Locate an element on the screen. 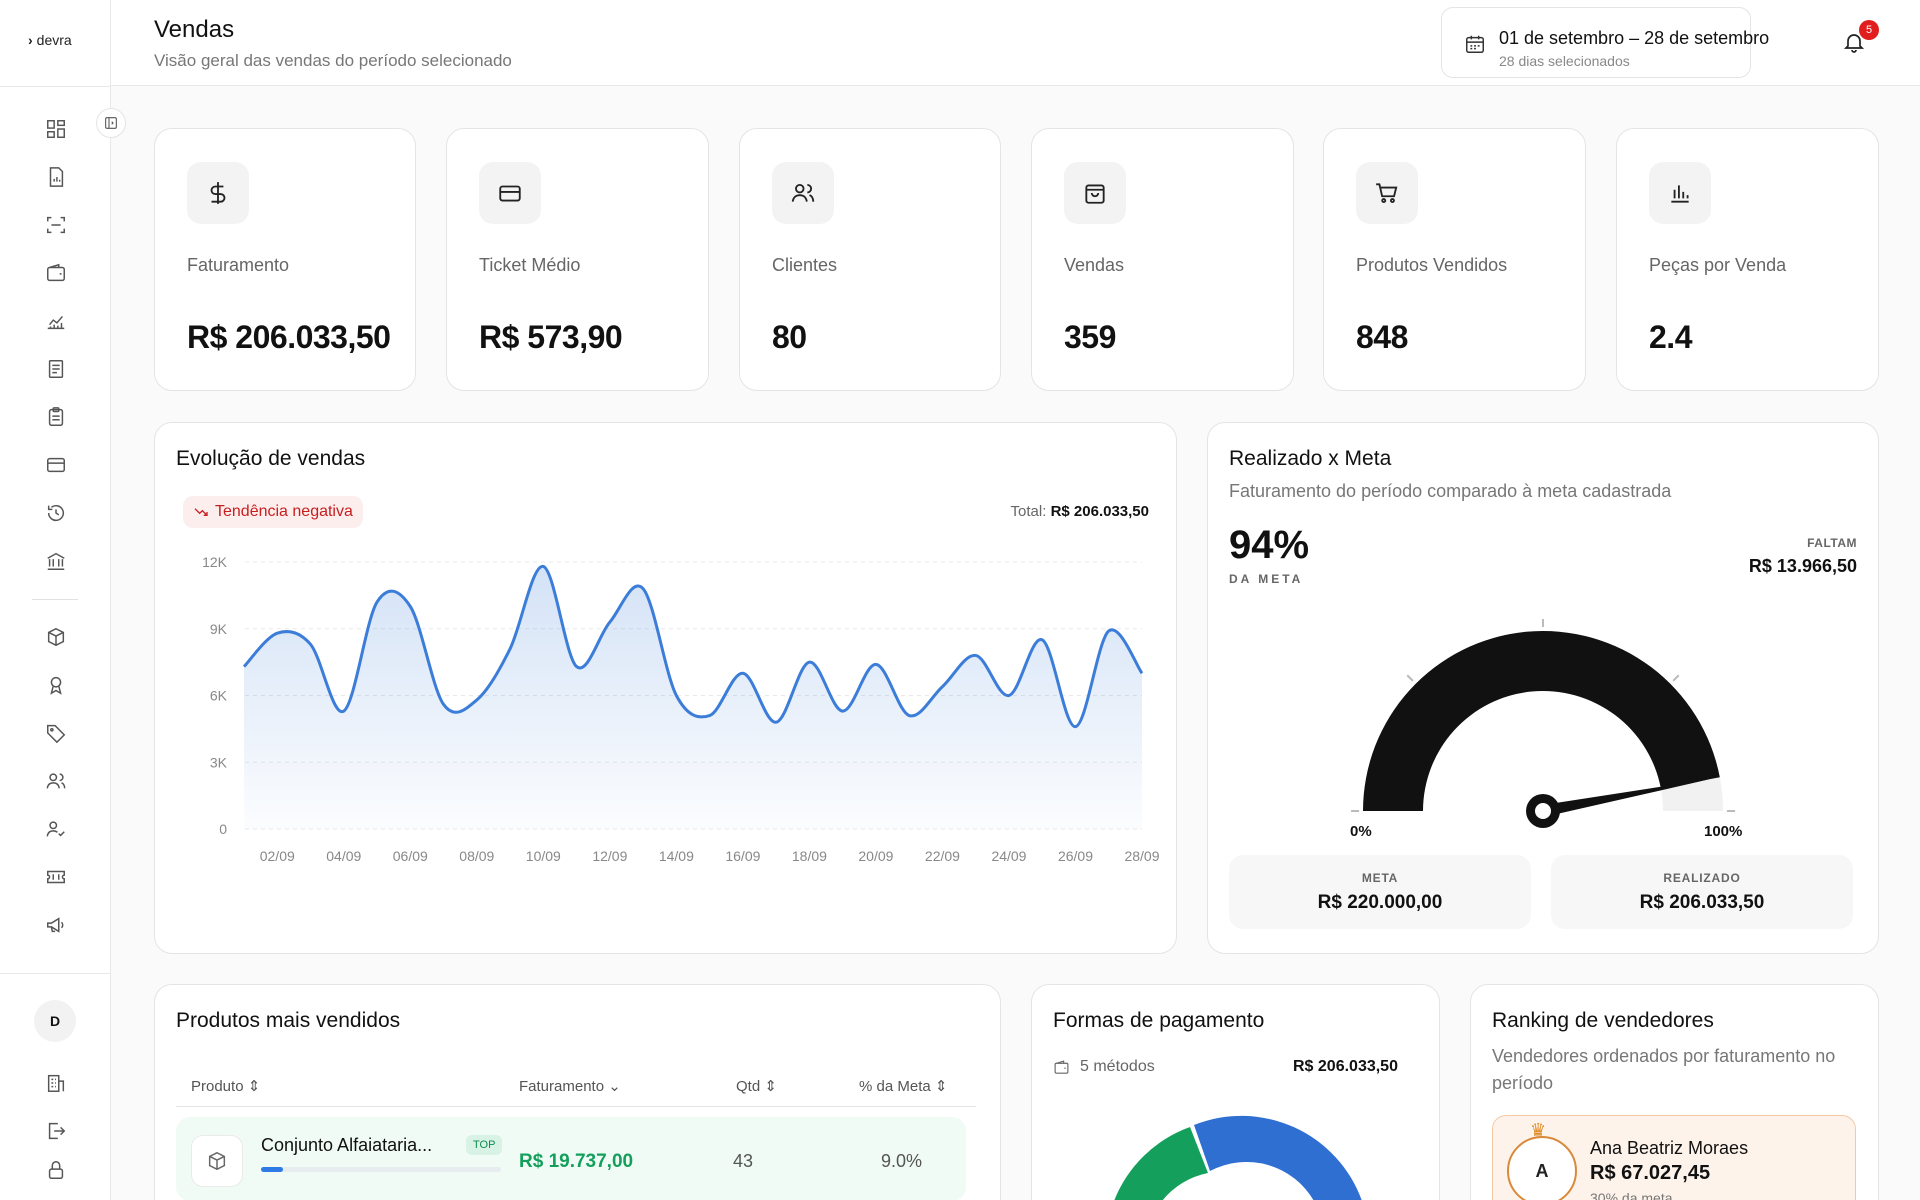 This screenshot has width=1920, height=1200. y-tick-label: 9K is located at coordinates (219, 629).